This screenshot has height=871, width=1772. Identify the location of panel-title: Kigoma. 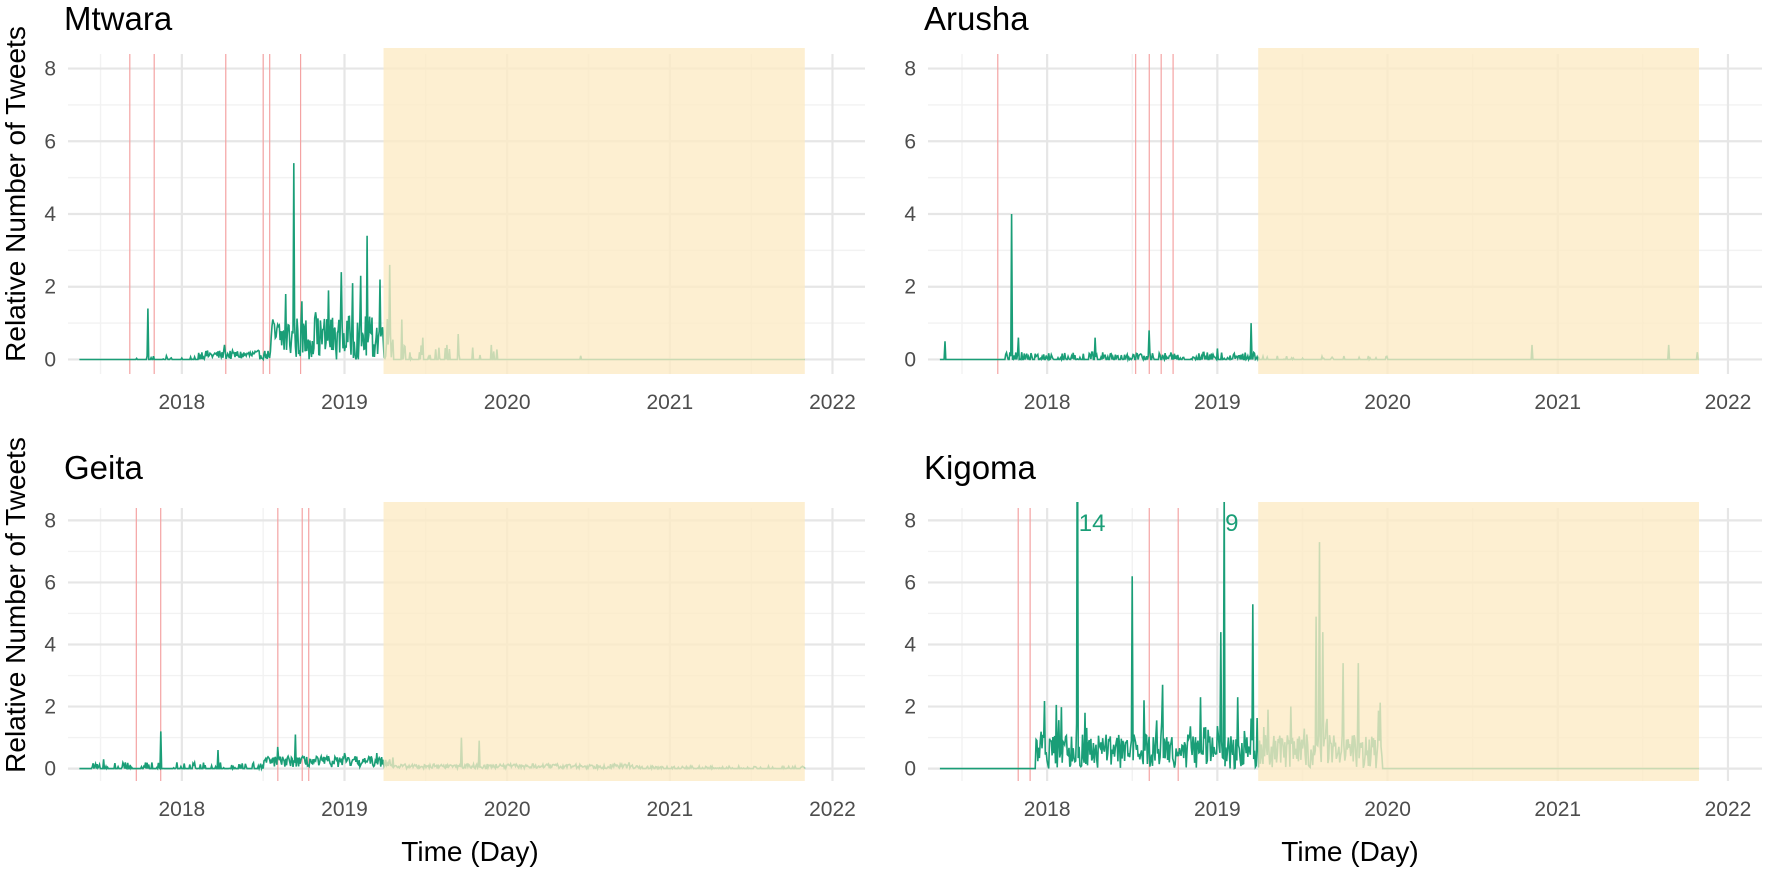
(980, 467).